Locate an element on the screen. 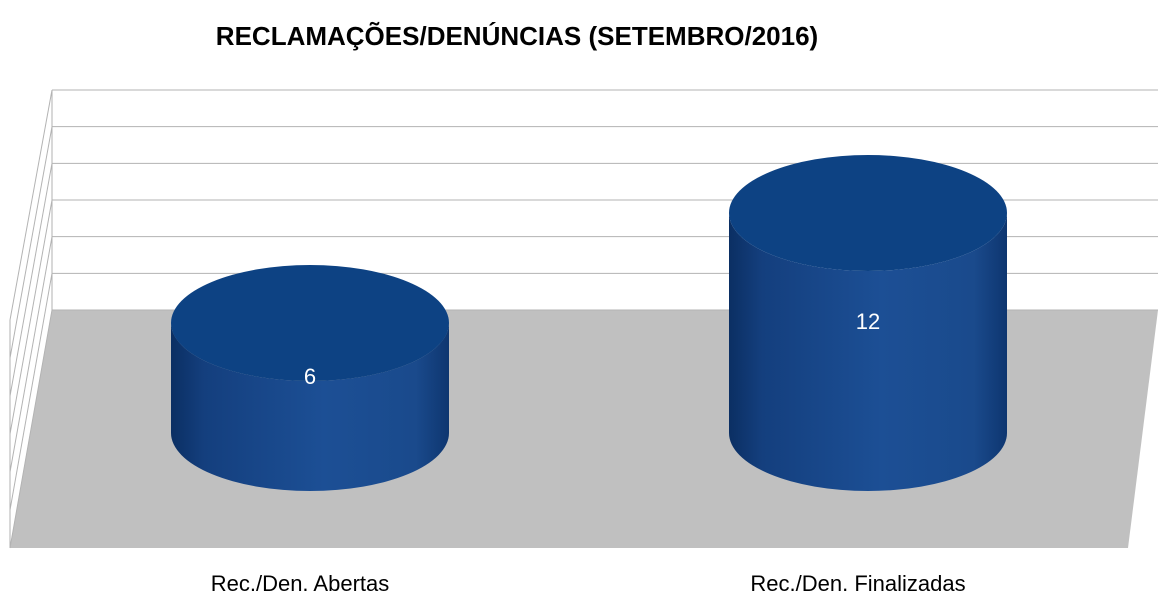 The image size is (1158, 598). data-label: 12 is located at coordinates (868, 321).